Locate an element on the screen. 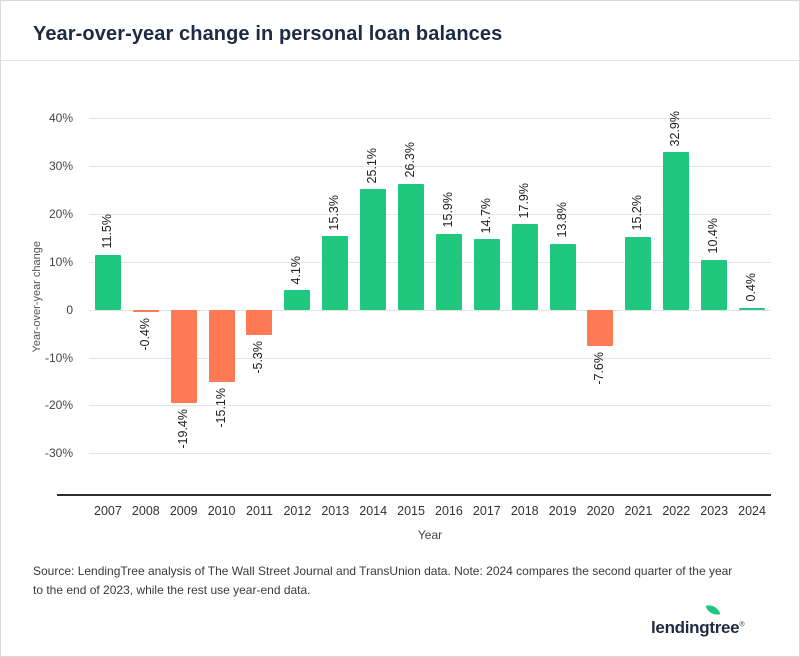 This screenshot has width=800, height=657. bar-slot: 25.1% is located at coordinates (373, 296).